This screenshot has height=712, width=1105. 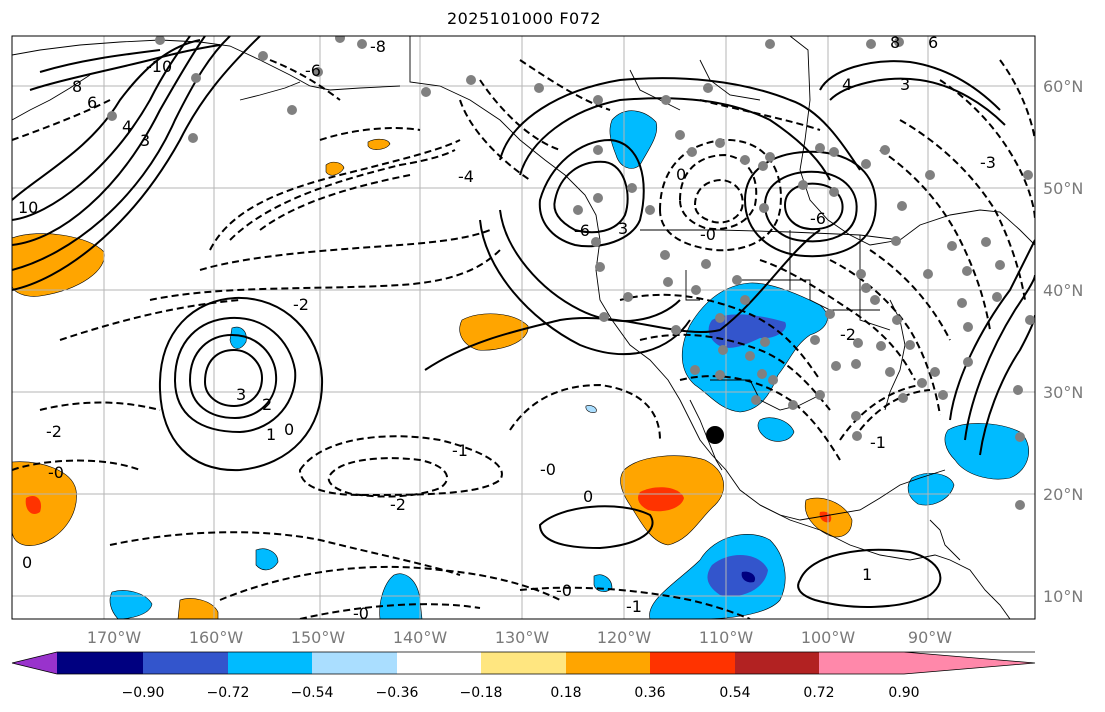 What do you see at coordinates (481, 693) in the screenshot?
I see `colorbar-label: −0.18` at bounding box center [481, 693].